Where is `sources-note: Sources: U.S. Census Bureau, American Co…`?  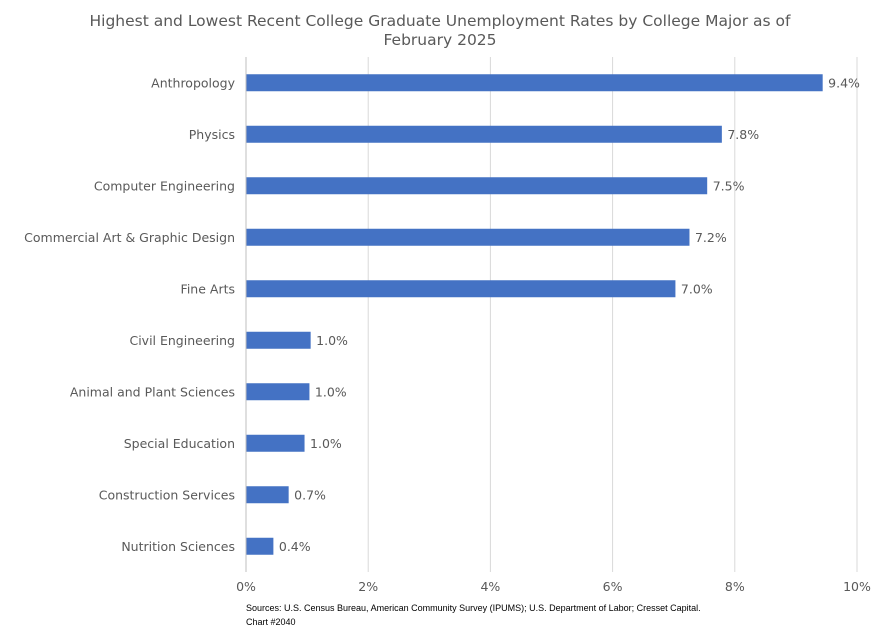
sources-note: Sources: U.S. Census Bureau, American Co… is located at coordinates (473, 608).